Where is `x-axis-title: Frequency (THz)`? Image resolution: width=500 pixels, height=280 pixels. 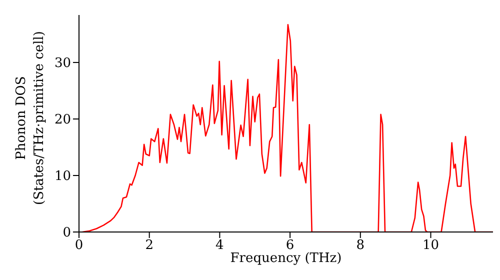
x-axis-title: Frequency (THz) is located at coordinates (286, 258).